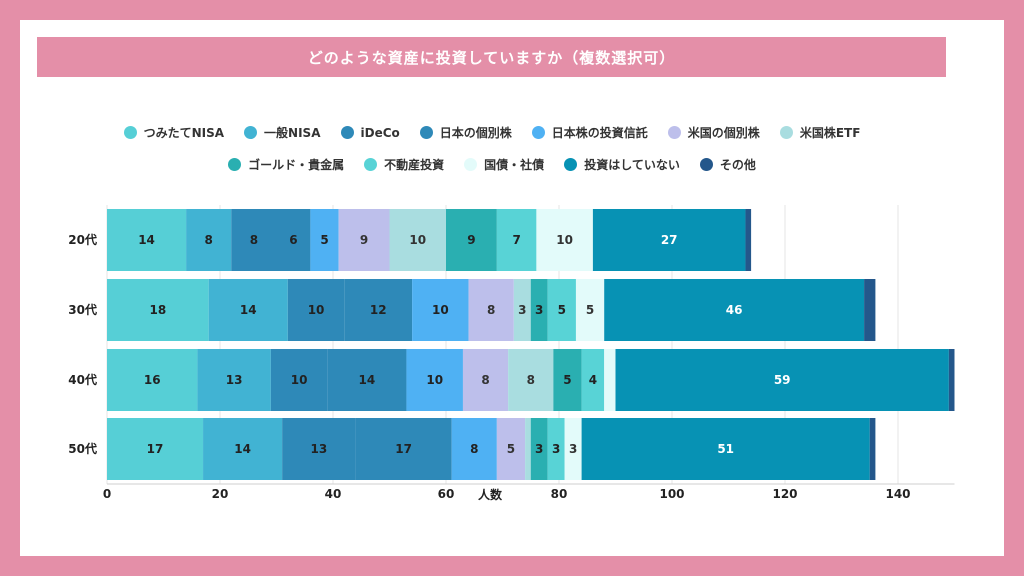 The height and width of the screenshot is (576, 1024). I want to click on legend-label: 日本株の投資信託, so click(599, 133).